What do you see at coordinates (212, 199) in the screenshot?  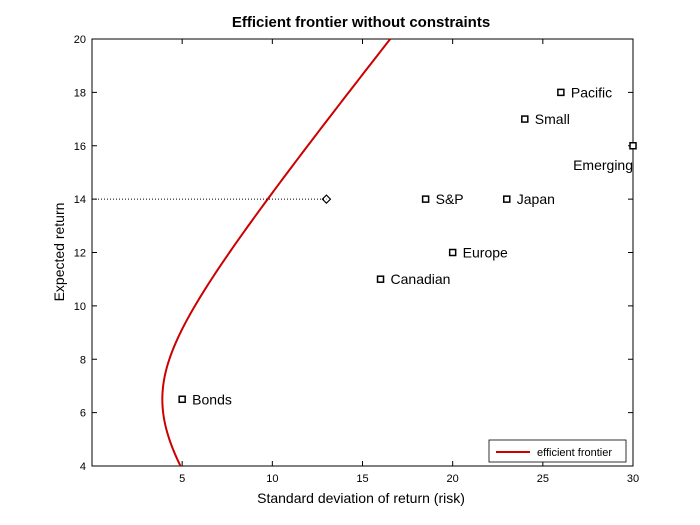 I see `highlight-layer` at bounding box center [212, 199].